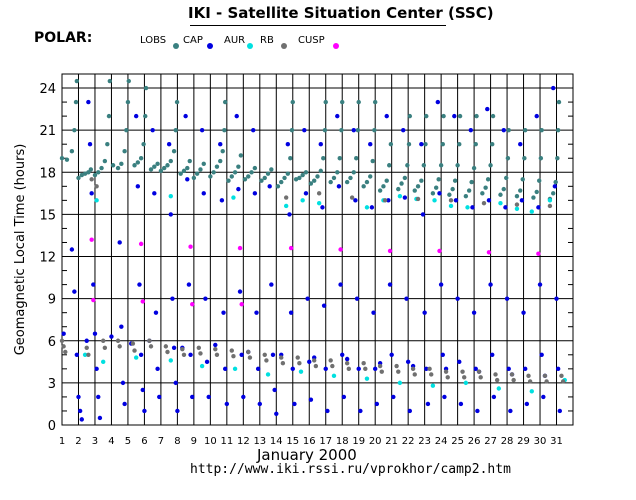 Image resolution: width=636 pixels, height=500 pixels. What do you see at coordinates (556, 441) in the screenshot?
I see `x-tick-label: 31` at bounding box center [556, 441].